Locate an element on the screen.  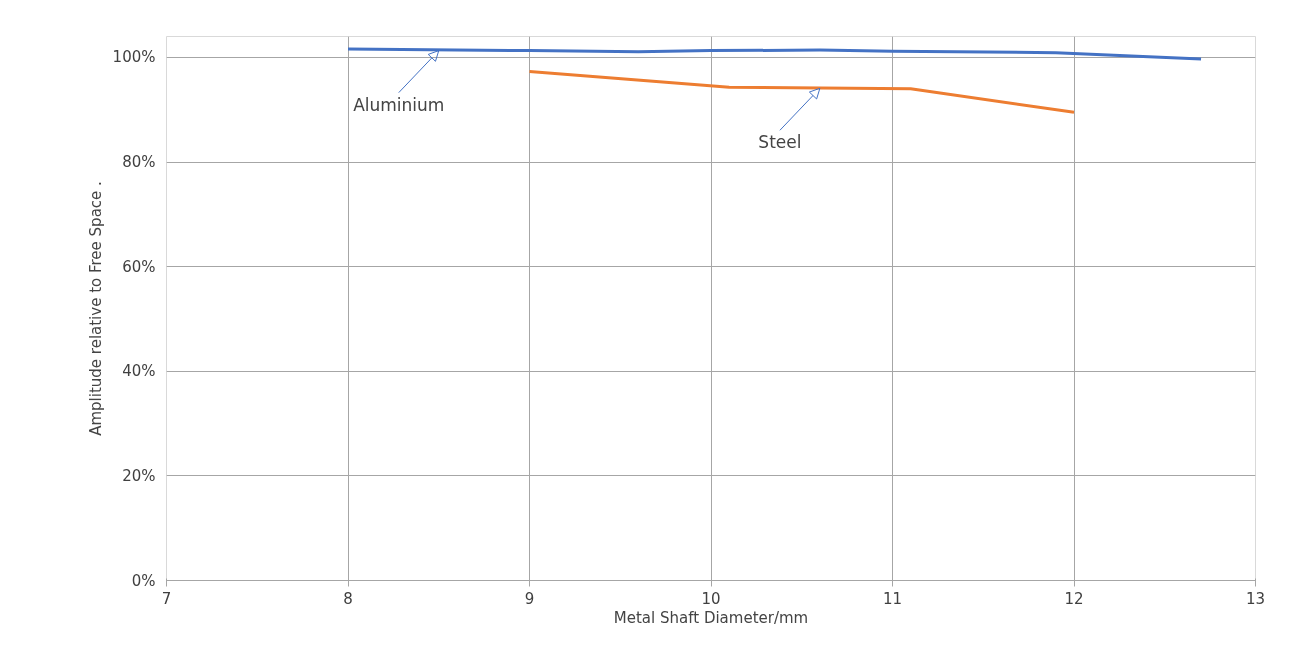
annotation: Steel is located at coordinates (780, 142).